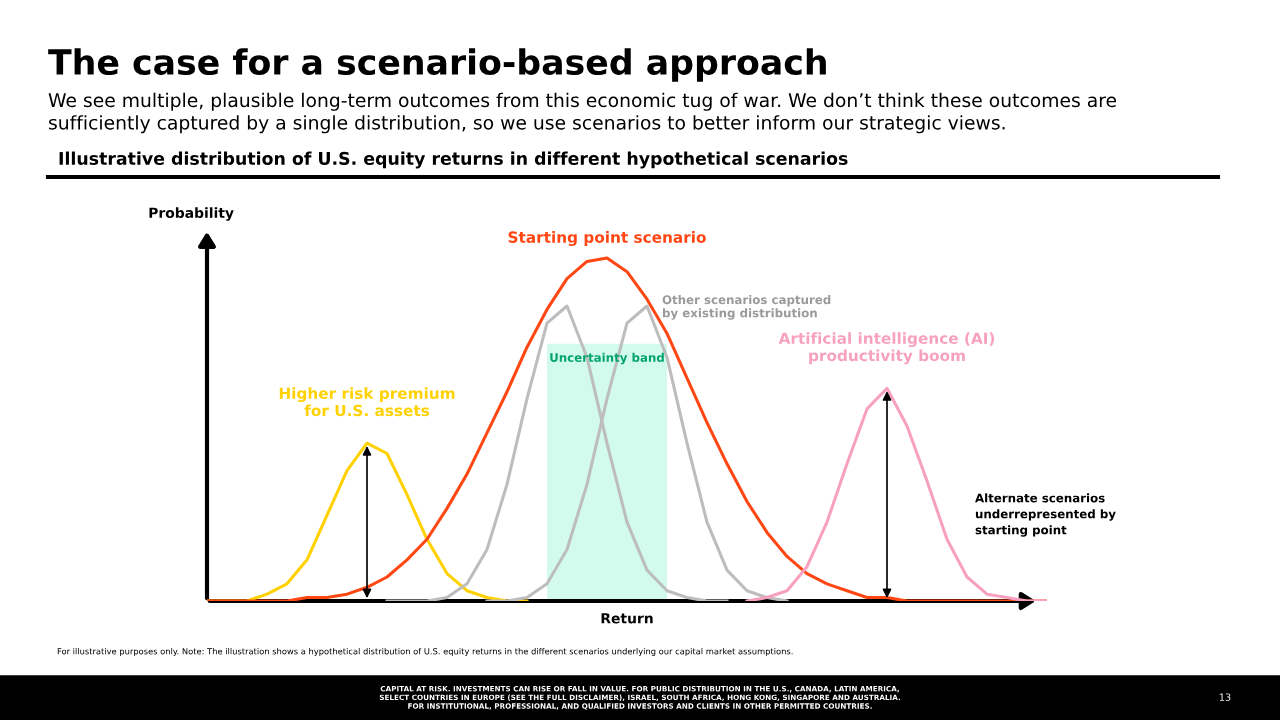 The image size is (1280, 720). What do you see at coordinates (886, 348) in the screenshot?
I see `text: Artificial intelligence (AI) productivity boom` at bounding box center [886, 348].